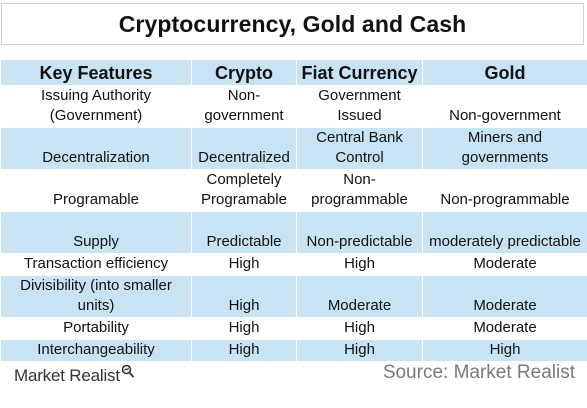 This screenshot has height=408, width=587. I want to click on table-header-row: Key Features Crypto Fiat Currency Gold, so click(293, 72).